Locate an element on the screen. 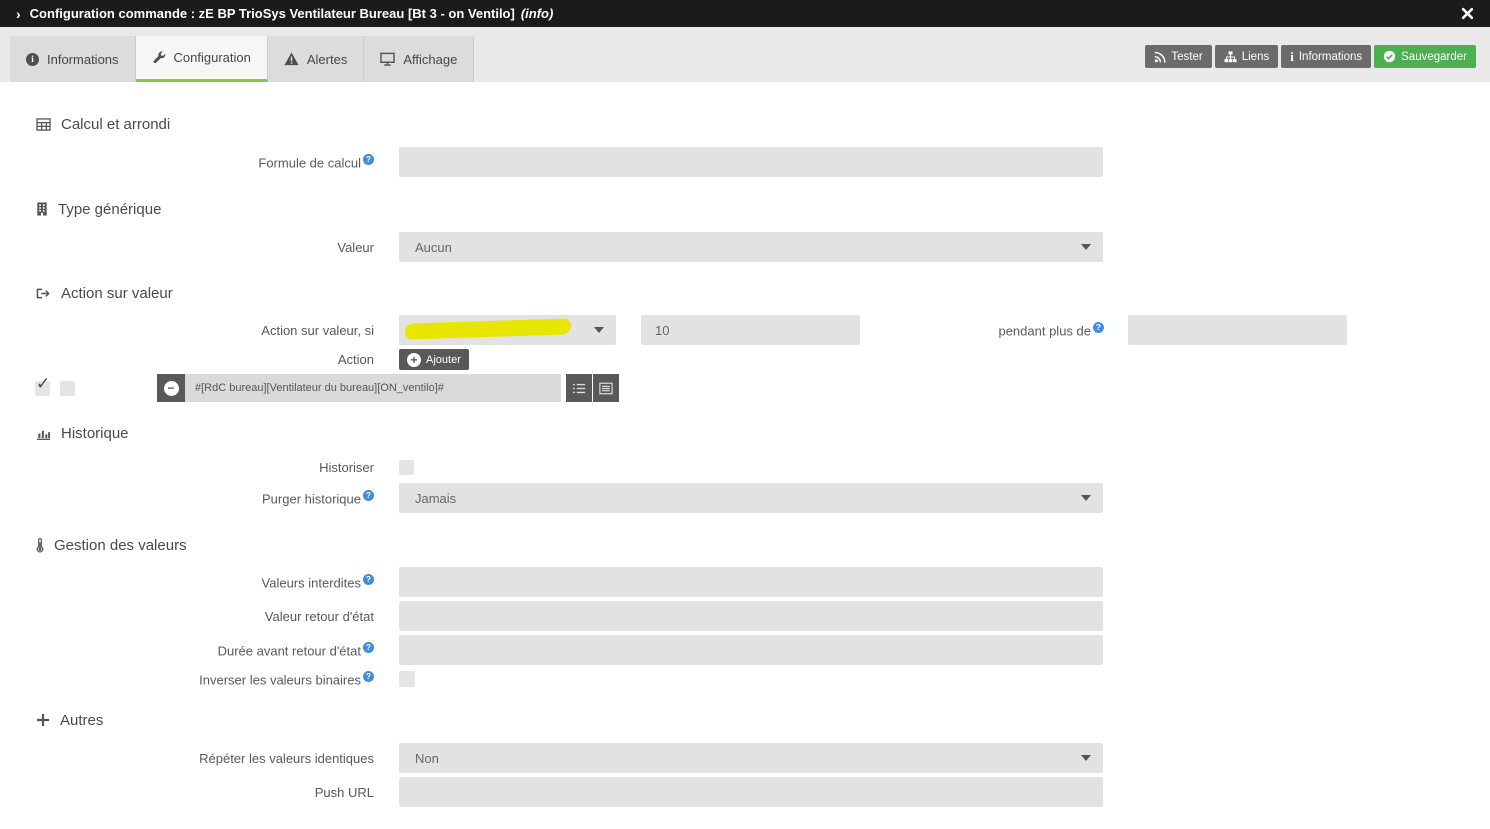  liens-button: Liens is located at coordinates (1246, 56).